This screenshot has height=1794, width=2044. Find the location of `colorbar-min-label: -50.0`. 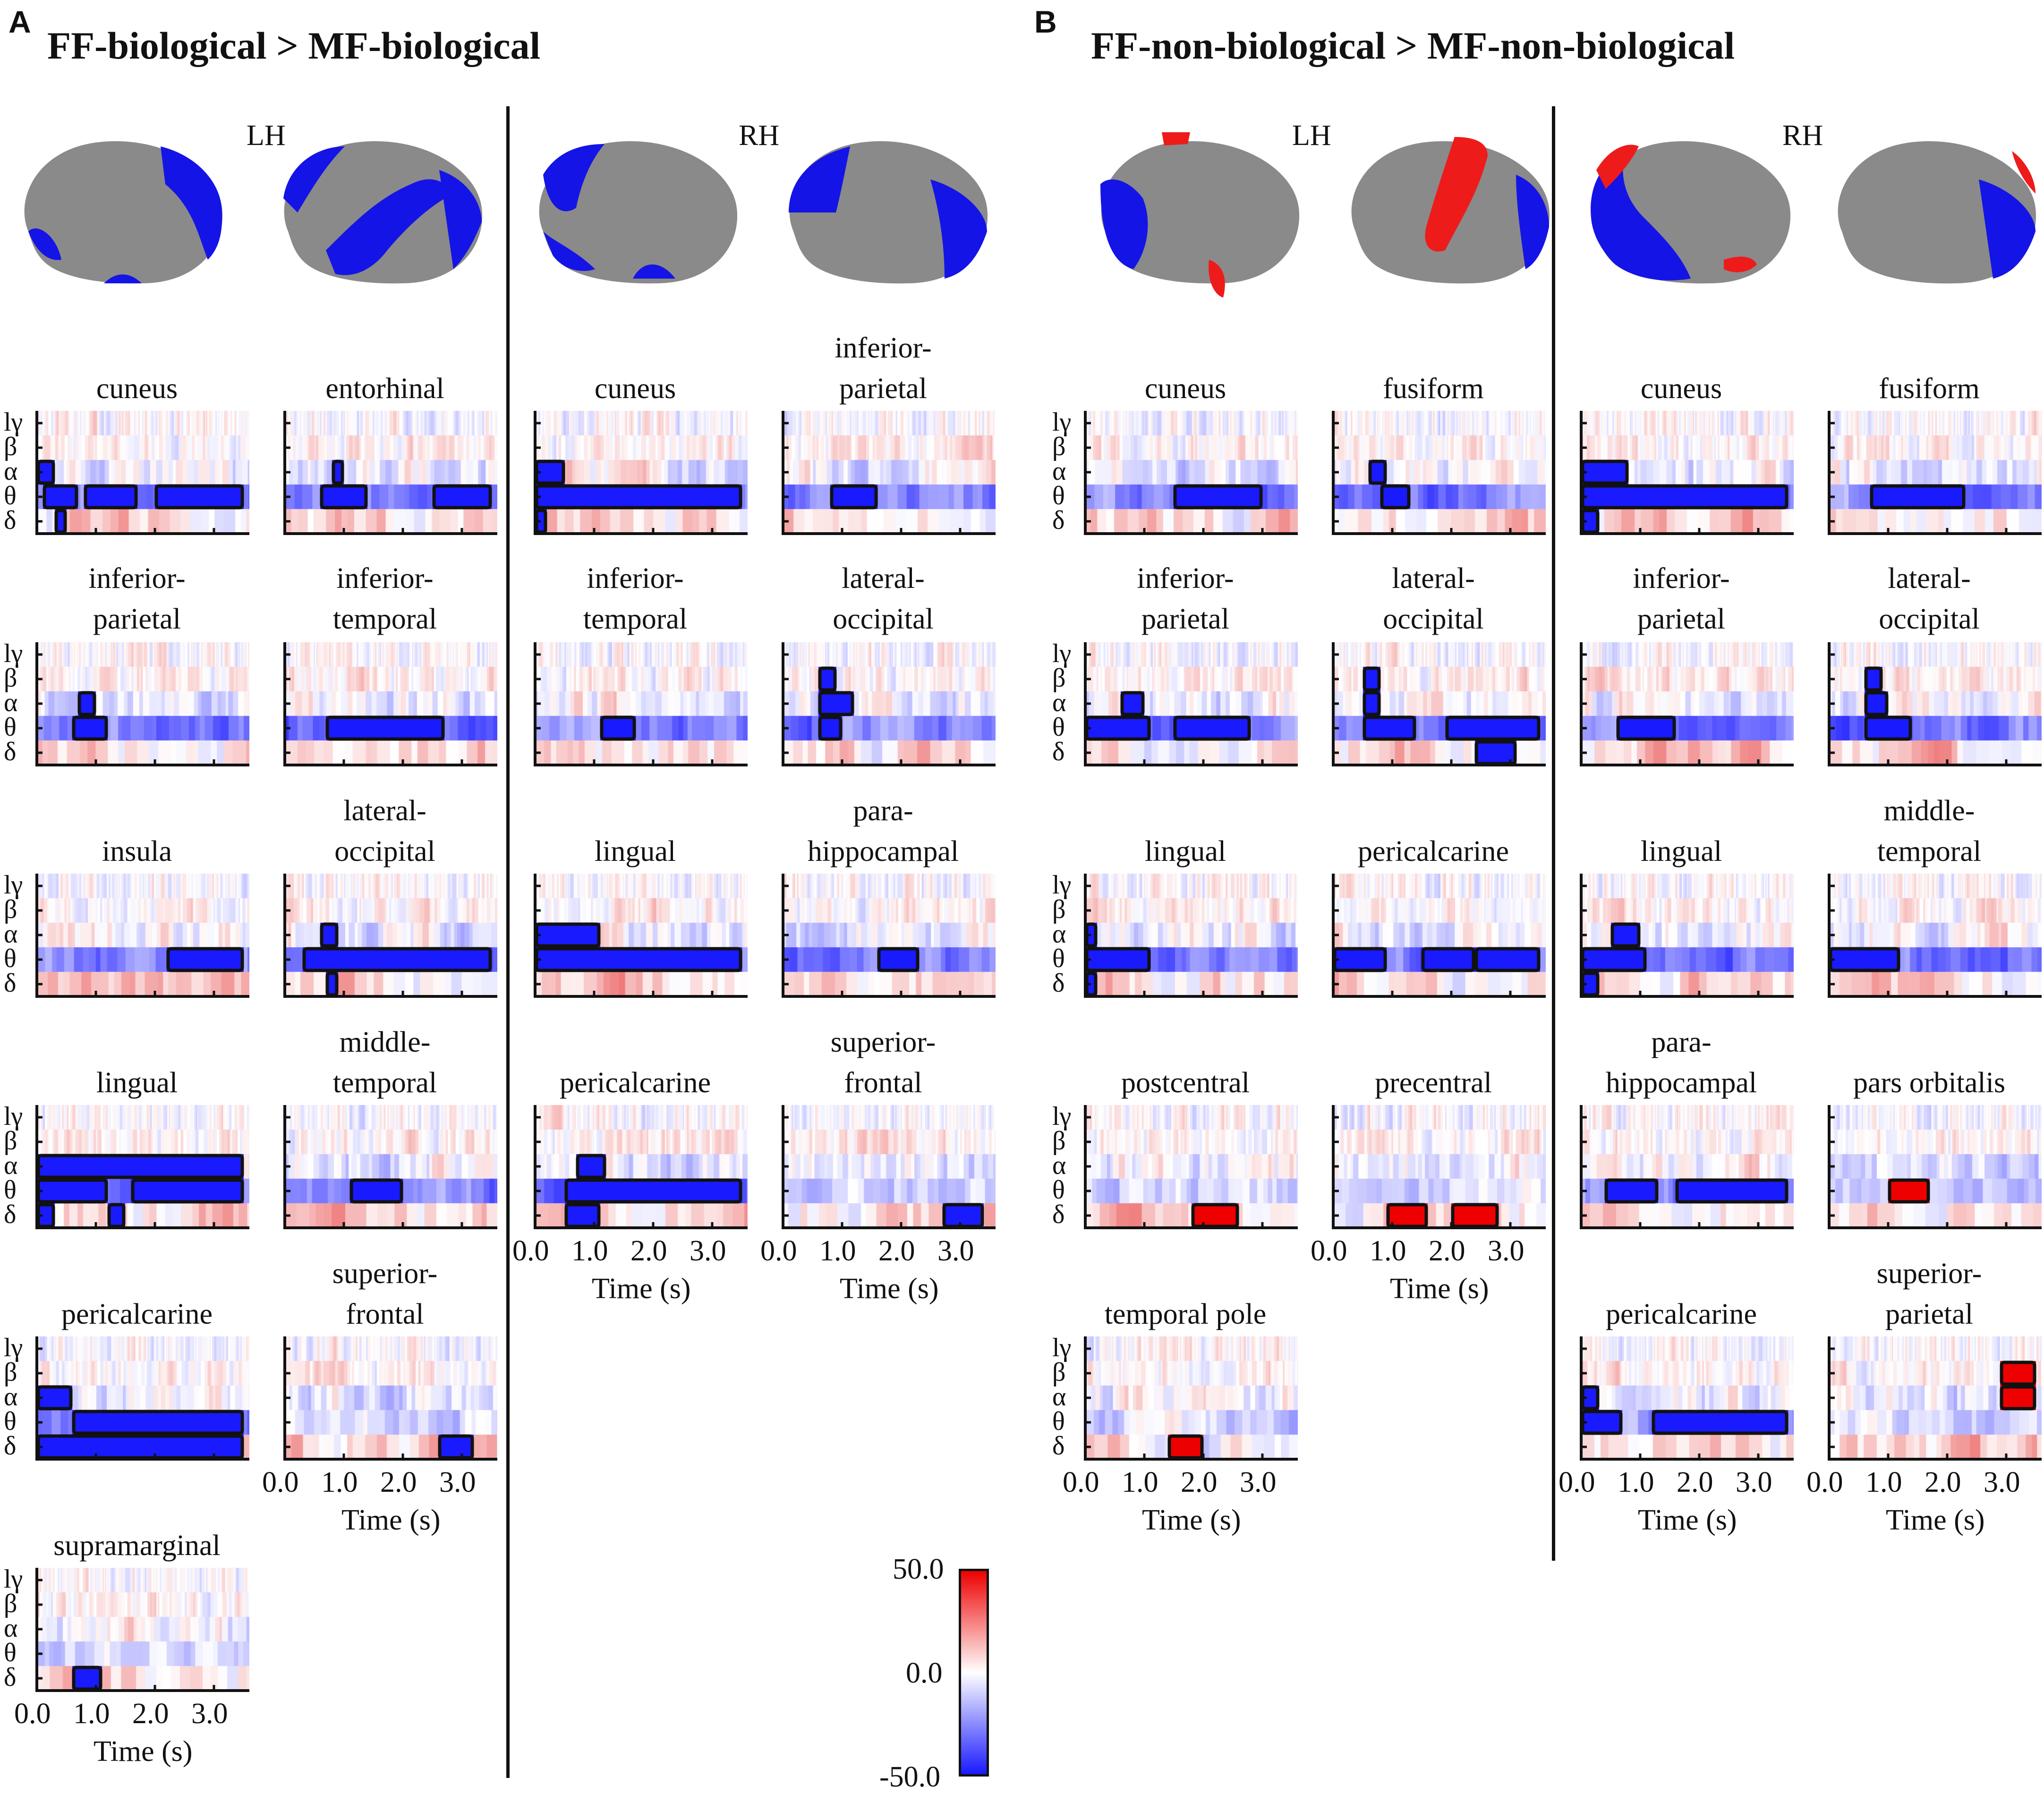

colorbar-min-label: -50.0 is located at coordinates (910, 1777).